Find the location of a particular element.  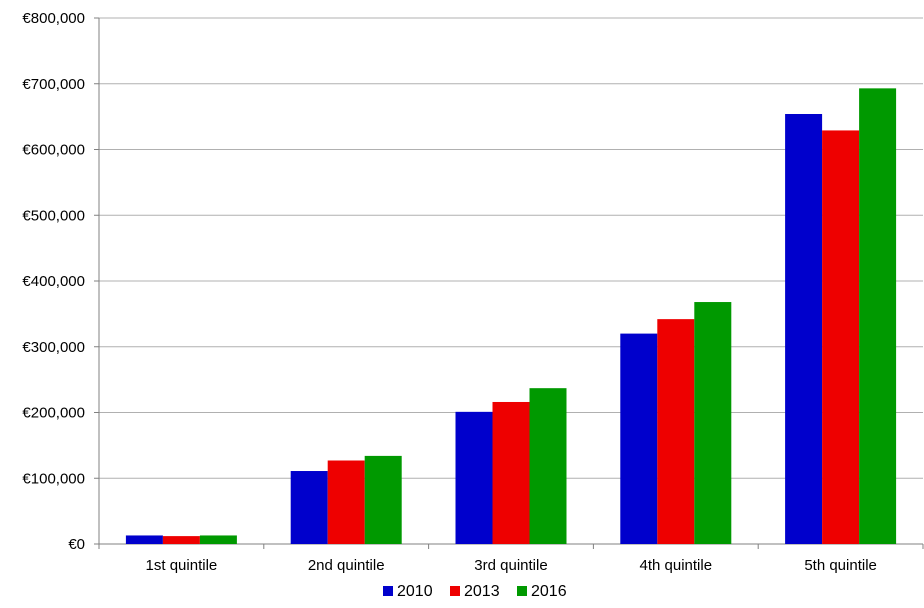

x-tick-label: 5th quintile is located at coordinates (840, 565).